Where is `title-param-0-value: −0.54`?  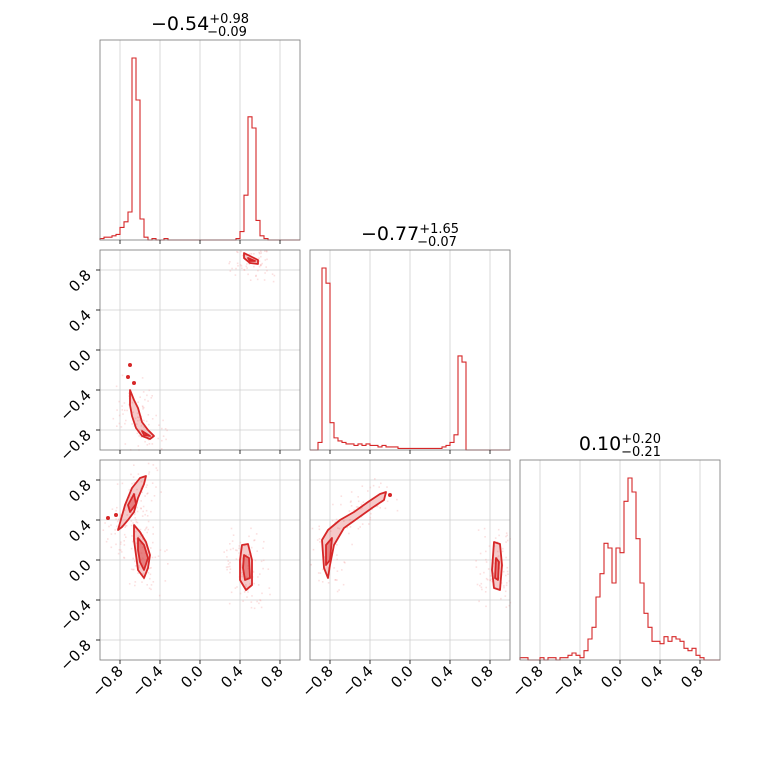 title-param-0-value: −0.54 is located at coordinates (180, 24).